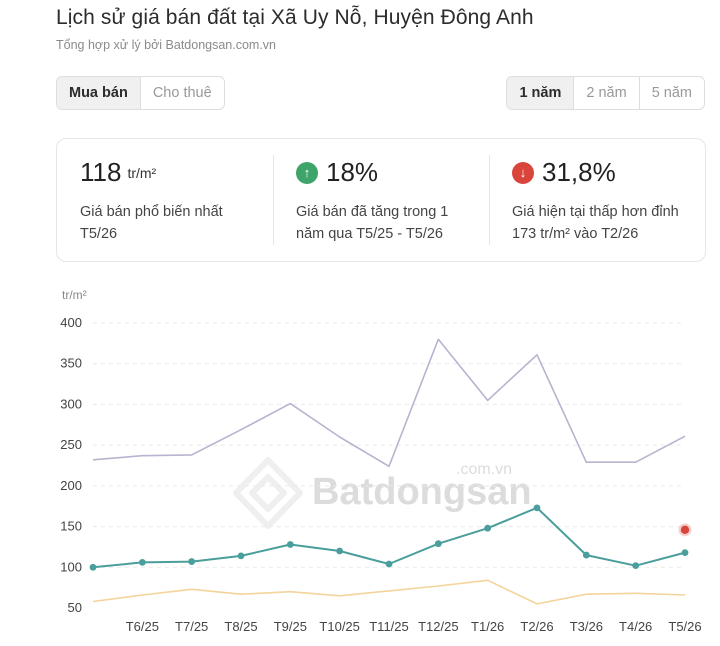  I want to click on tab-buy: Mua bán, so click(98, 93).